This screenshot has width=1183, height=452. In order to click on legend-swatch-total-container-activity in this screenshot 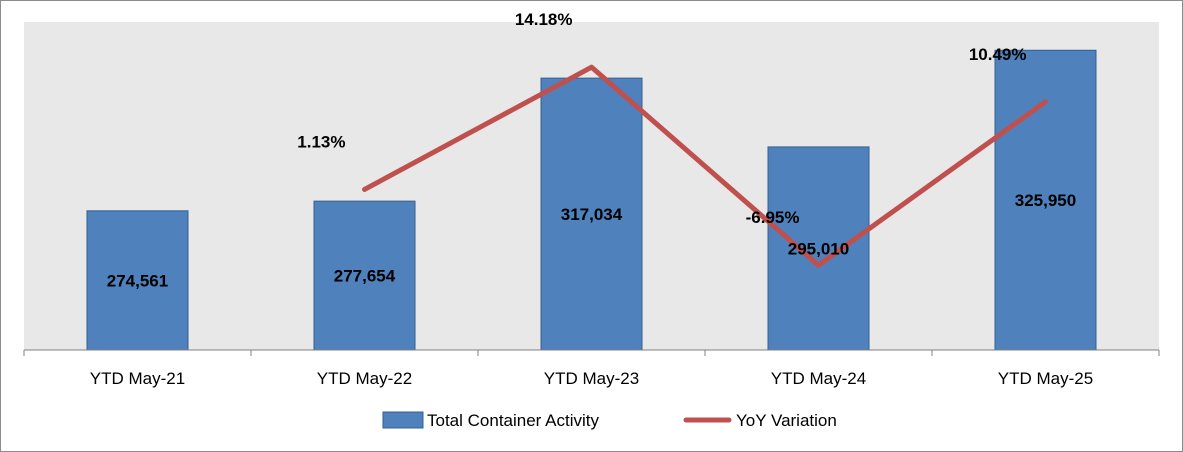, I will do `click(403, 420)`.